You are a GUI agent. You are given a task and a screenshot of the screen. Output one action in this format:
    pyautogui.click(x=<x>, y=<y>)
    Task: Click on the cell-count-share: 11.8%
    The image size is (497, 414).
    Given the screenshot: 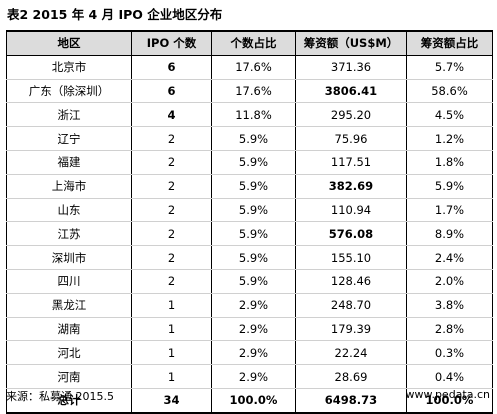 What is the action you would take?
    pyautogui.click(x=253, y=115)
    